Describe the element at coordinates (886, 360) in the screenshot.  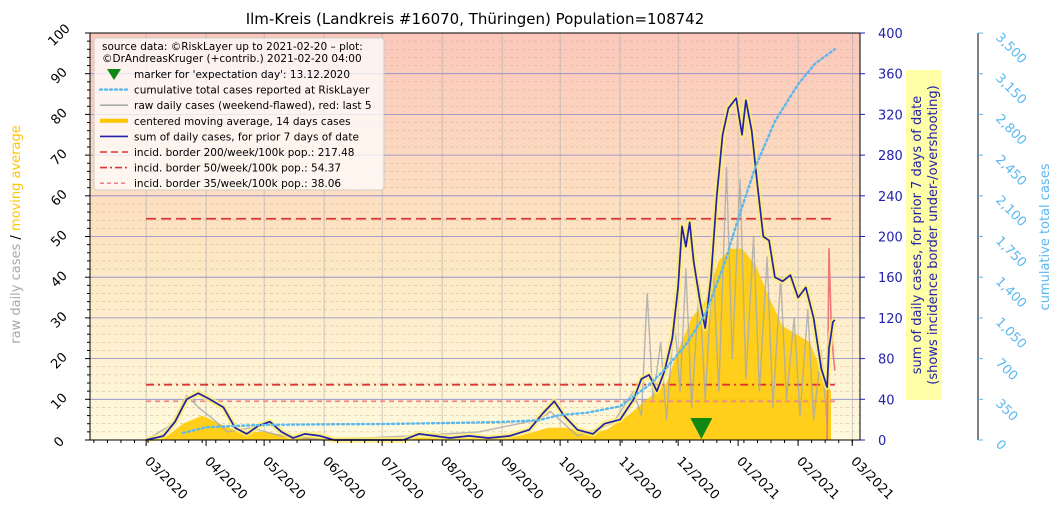
I see `right-axis-1-tick-label: 80` at that location.